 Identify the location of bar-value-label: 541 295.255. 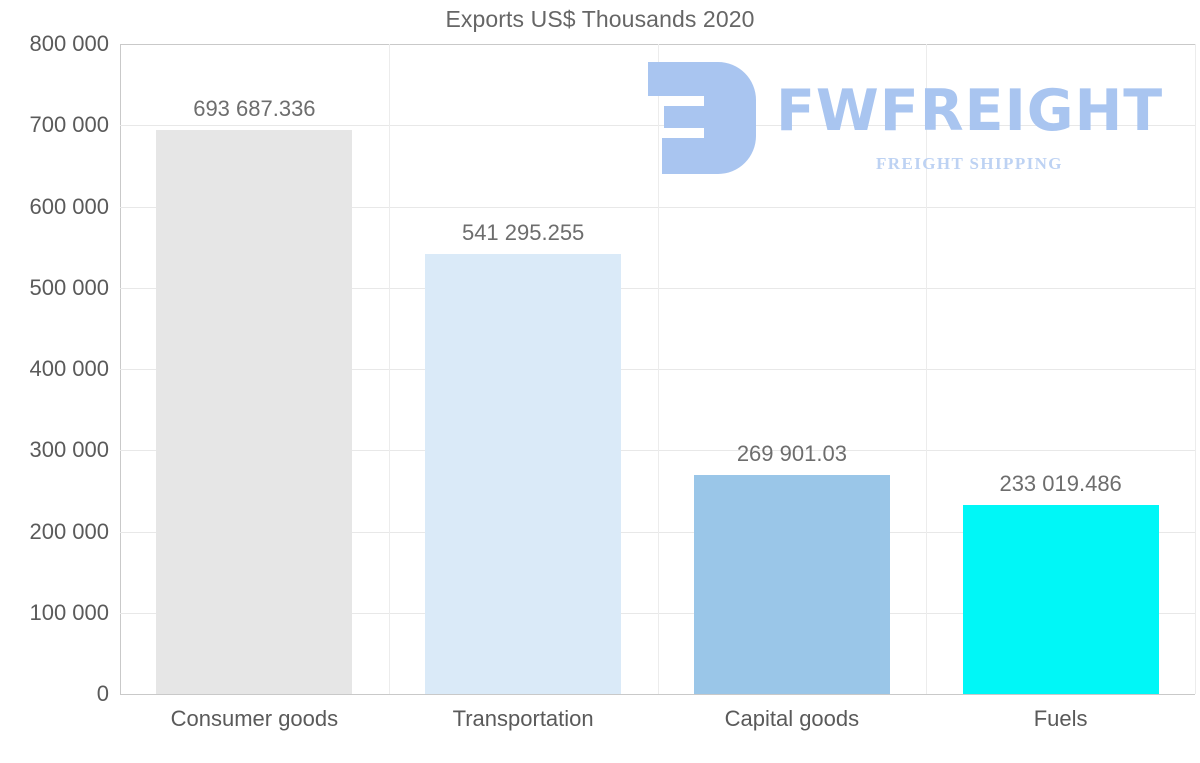
(523, 233).